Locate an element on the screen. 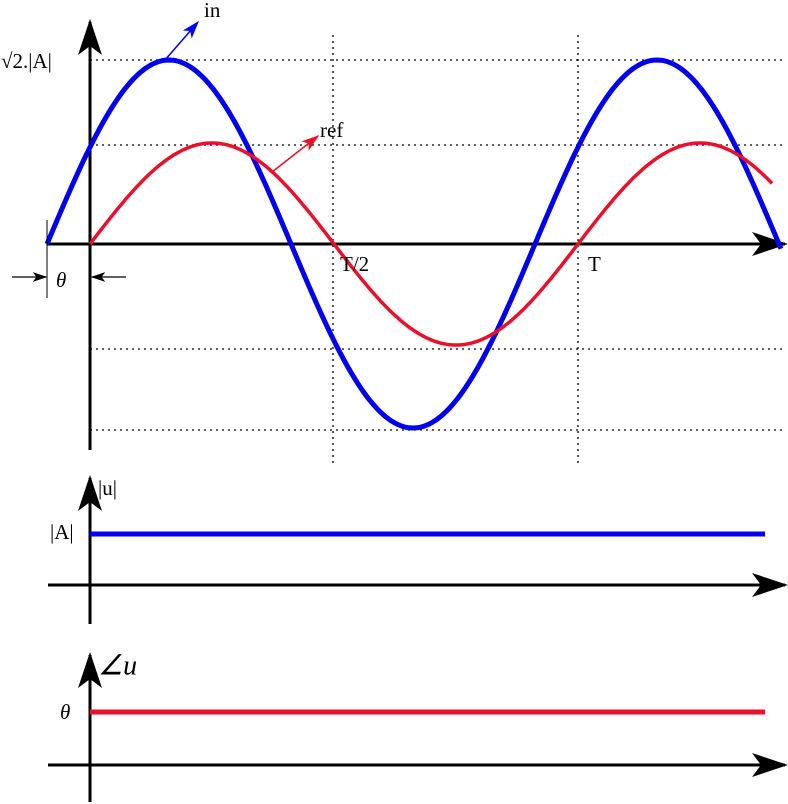  ang-level-label: θ is located at coordinates (65, 712).